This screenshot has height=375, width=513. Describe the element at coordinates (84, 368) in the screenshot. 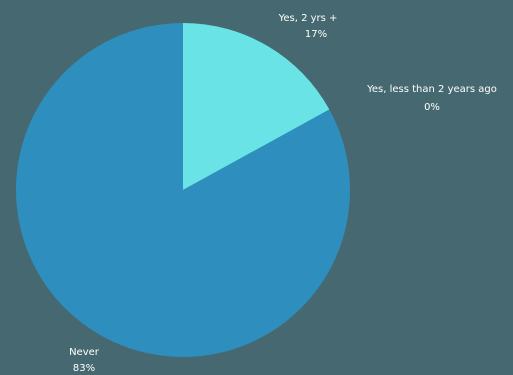

I see `value-label-never: 83%` at that location.